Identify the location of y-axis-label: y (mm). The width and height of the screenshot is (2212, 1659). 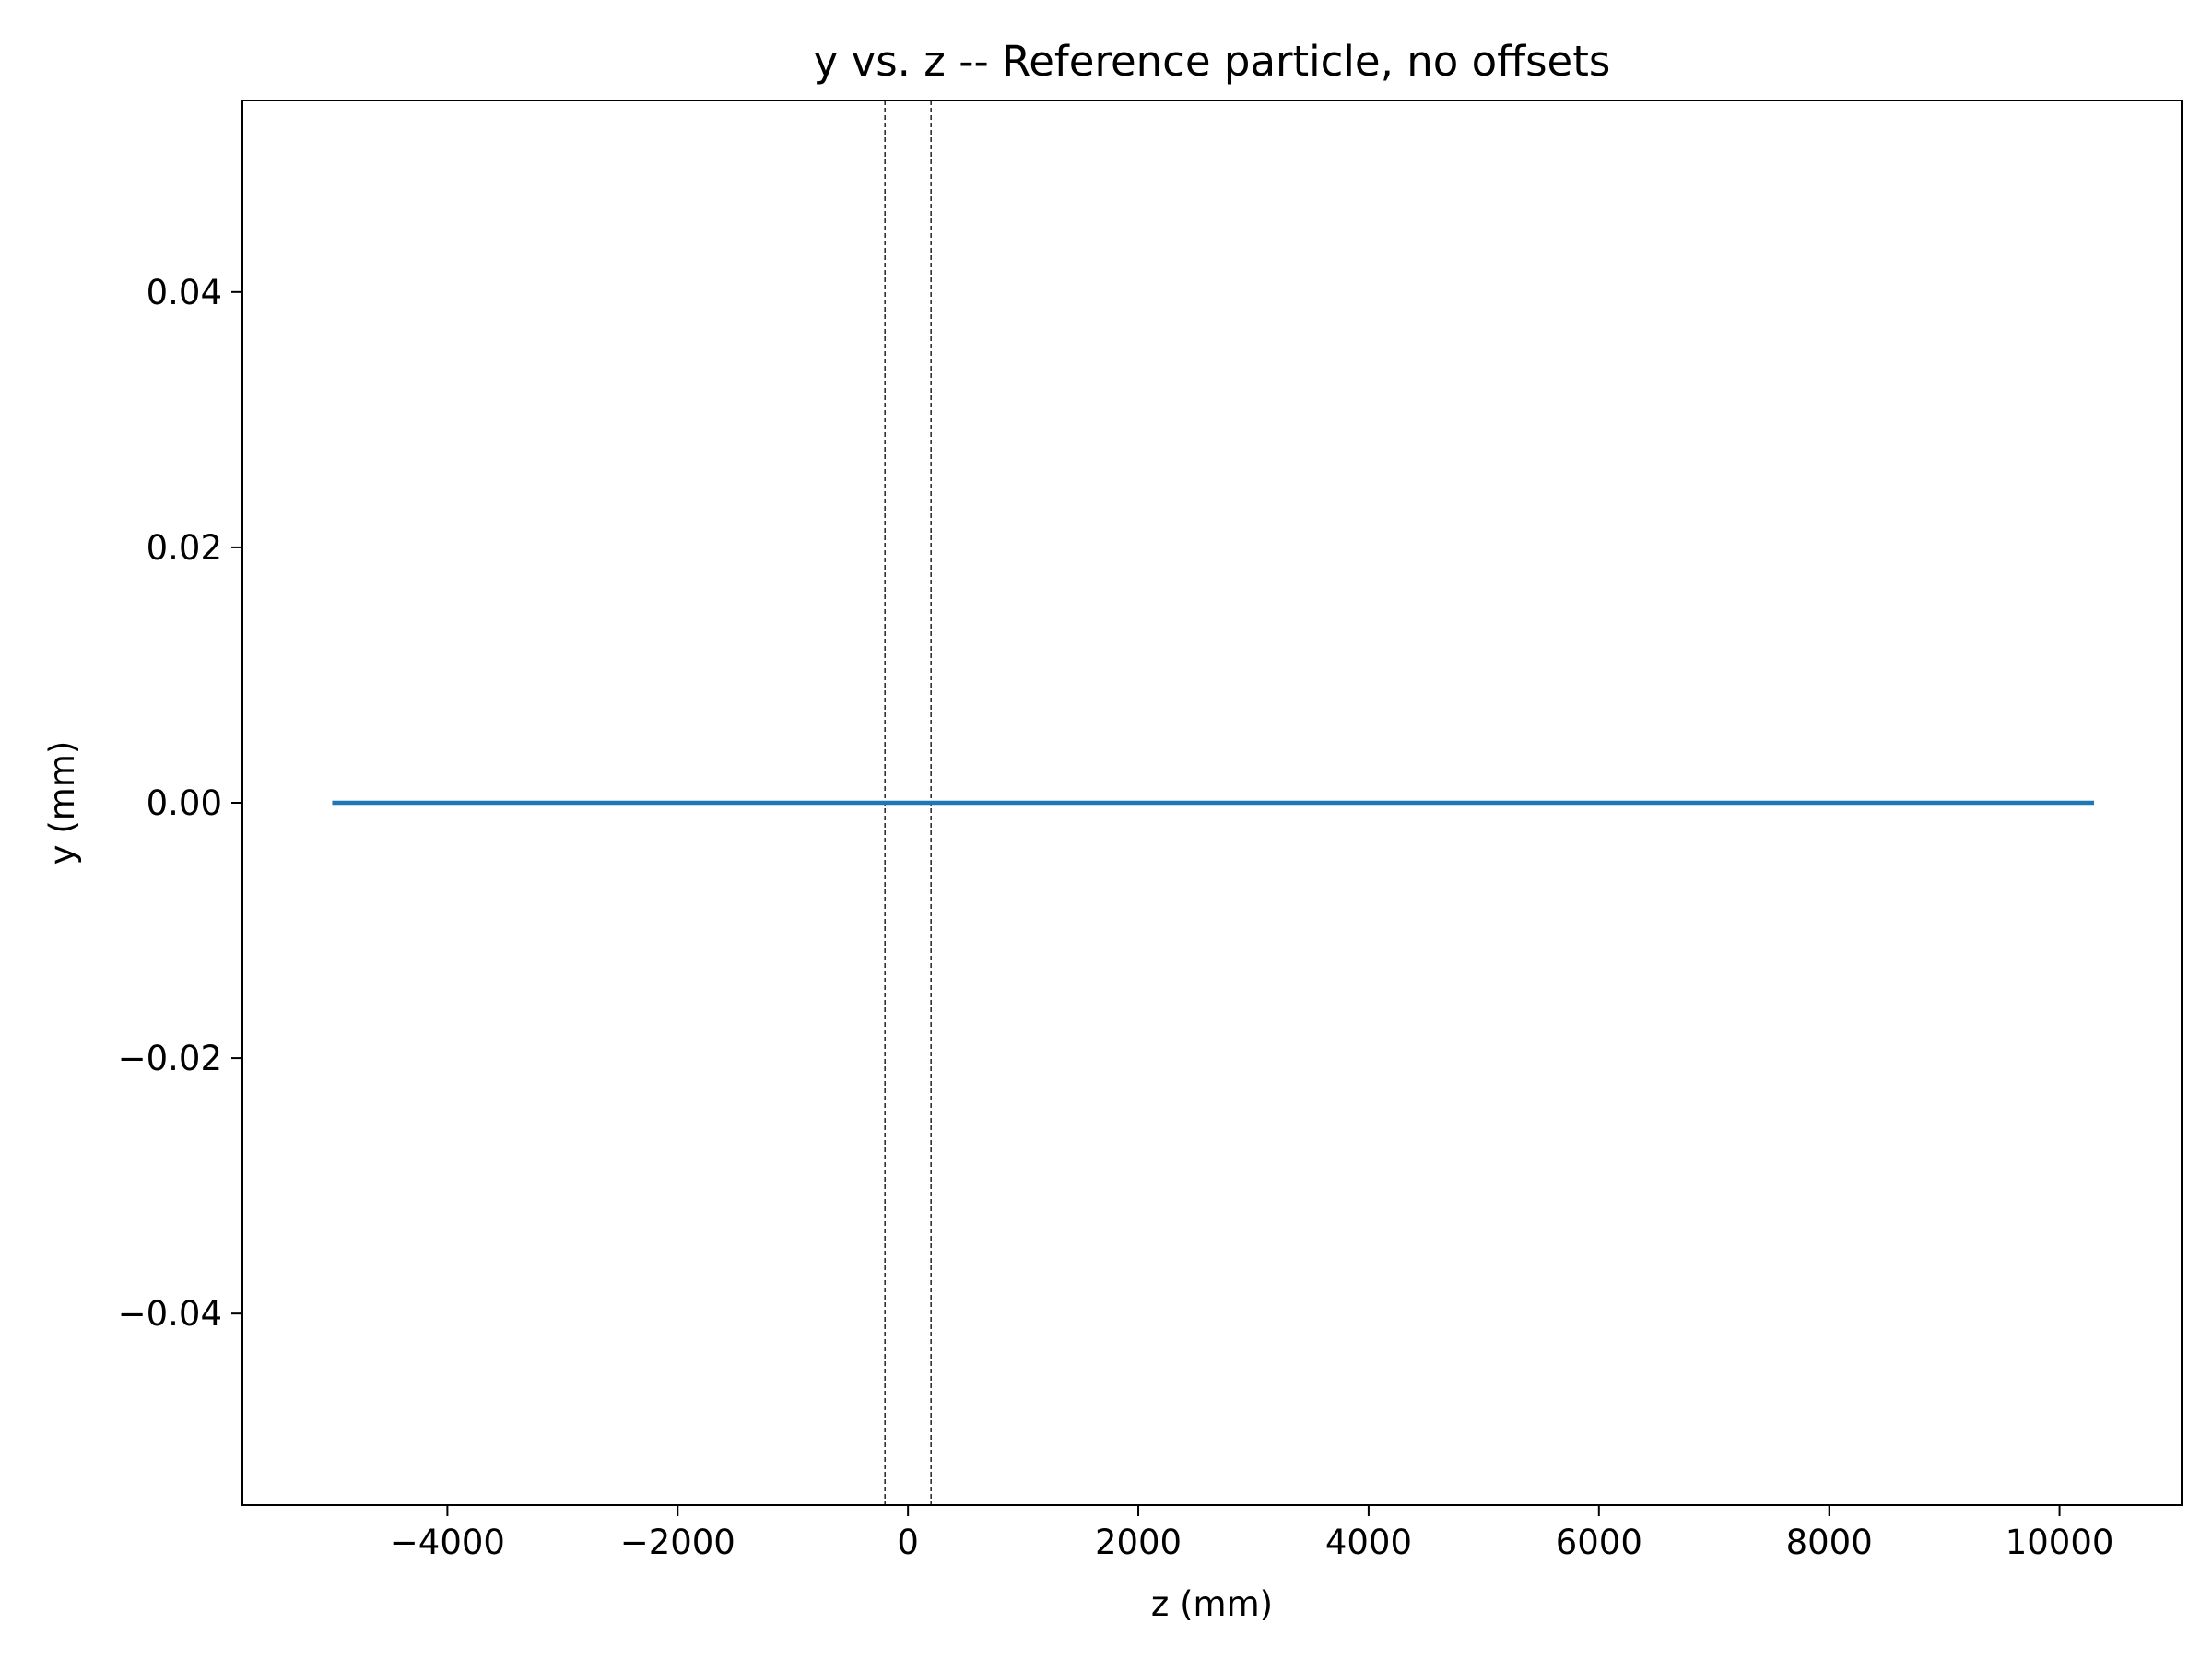
(62, 803).